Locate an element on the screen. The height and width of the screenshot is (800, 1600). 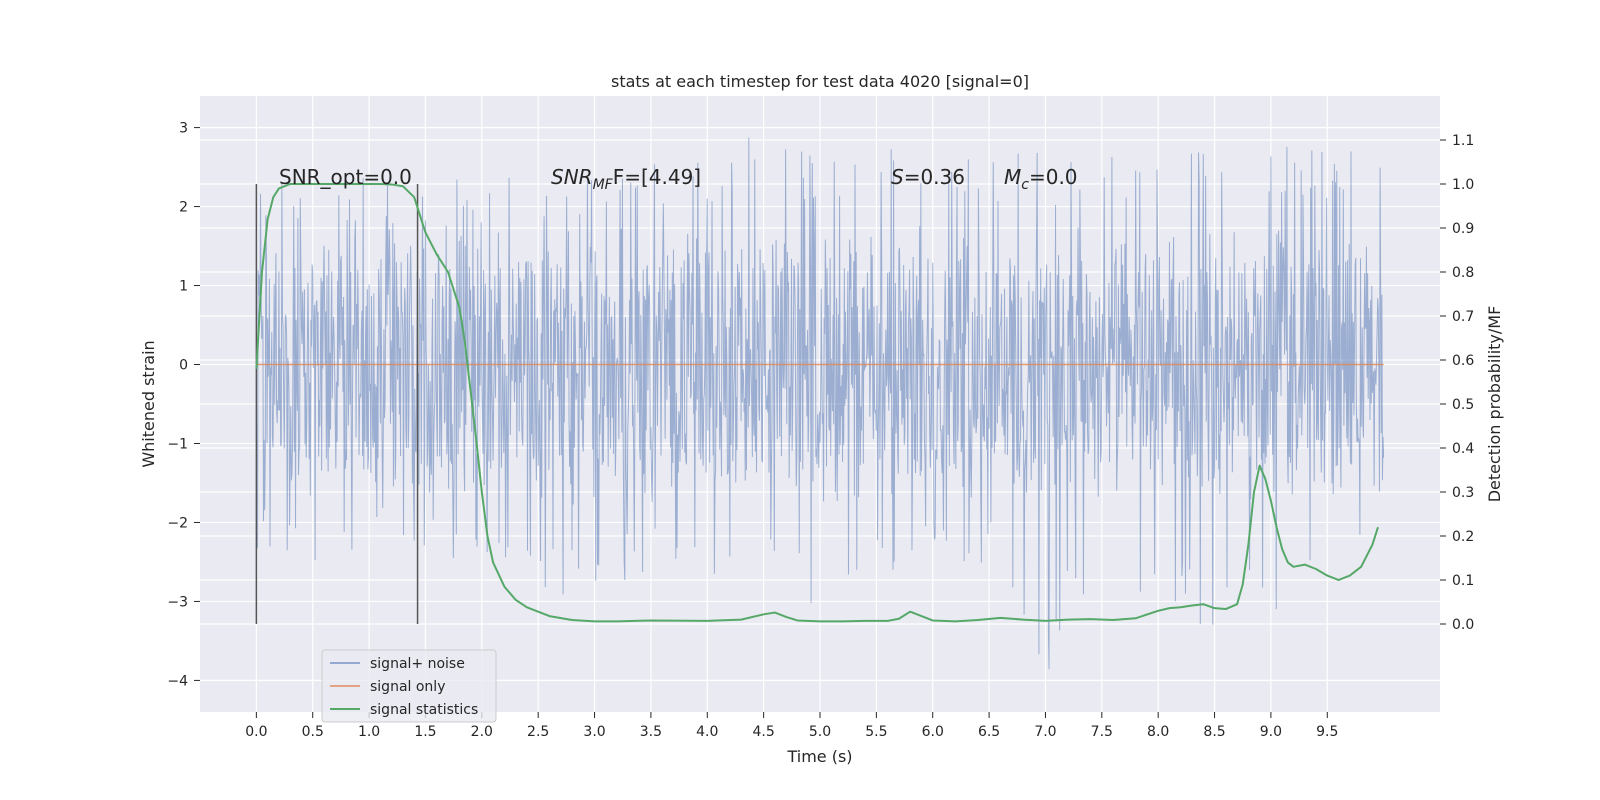
annotation-s: S=0.36 is located at coordinates (928, 177).